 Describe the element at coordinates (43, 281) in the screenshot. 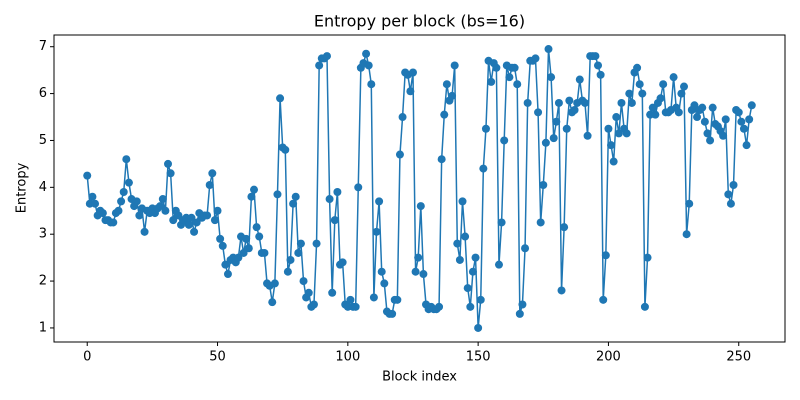

I see `y-tick-label: 2` at that location.